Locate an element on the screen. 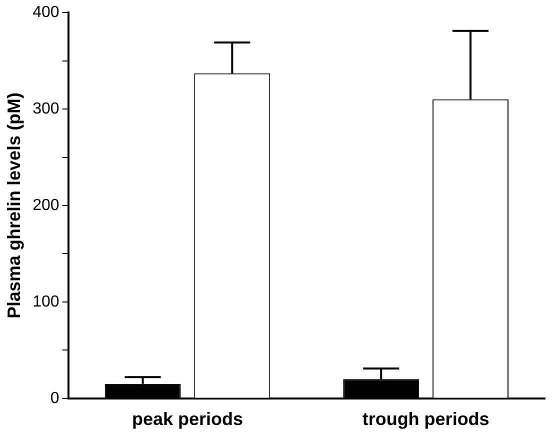 The height and width of the screenshot is (434, 553). y-tick-label: 300 is located at coordinates (46, 109).